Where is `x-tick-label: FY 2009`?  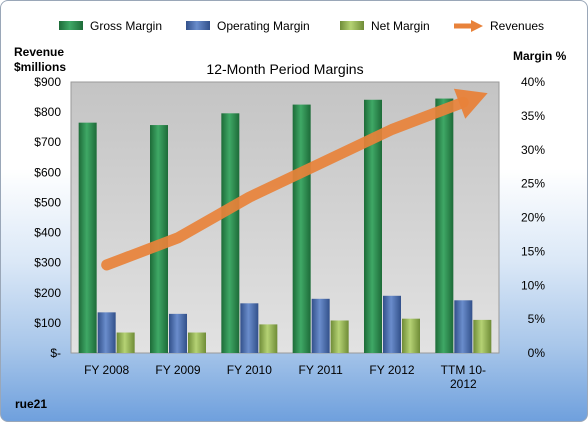 x-tick-label: FY 2009 is located at coordinates (177, 370).